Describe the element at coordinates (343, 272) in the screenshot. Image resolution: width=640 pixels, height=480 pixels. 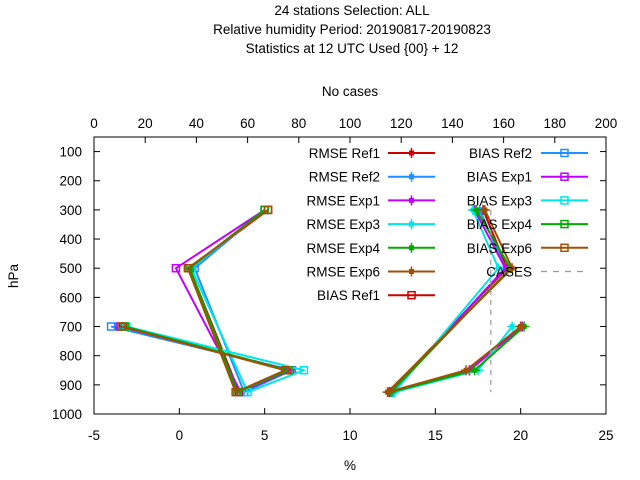
I see `legend-label: RMSE Exp6` at that location.